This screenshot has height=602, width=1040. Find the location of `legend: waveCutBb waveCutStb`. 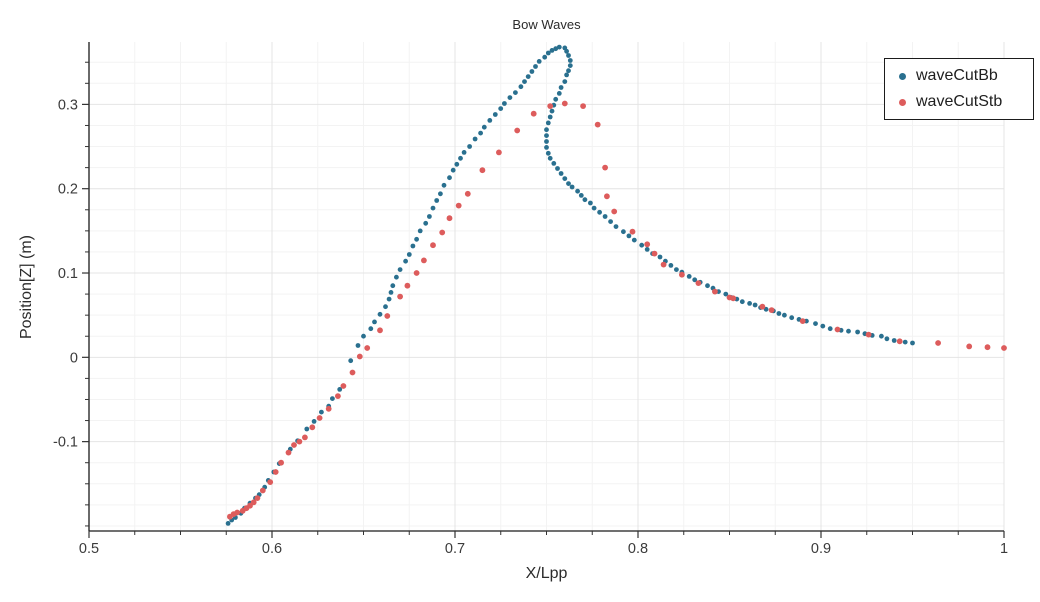

legend: waveCutBb waveCutStb is located at coordinates (959, 89).